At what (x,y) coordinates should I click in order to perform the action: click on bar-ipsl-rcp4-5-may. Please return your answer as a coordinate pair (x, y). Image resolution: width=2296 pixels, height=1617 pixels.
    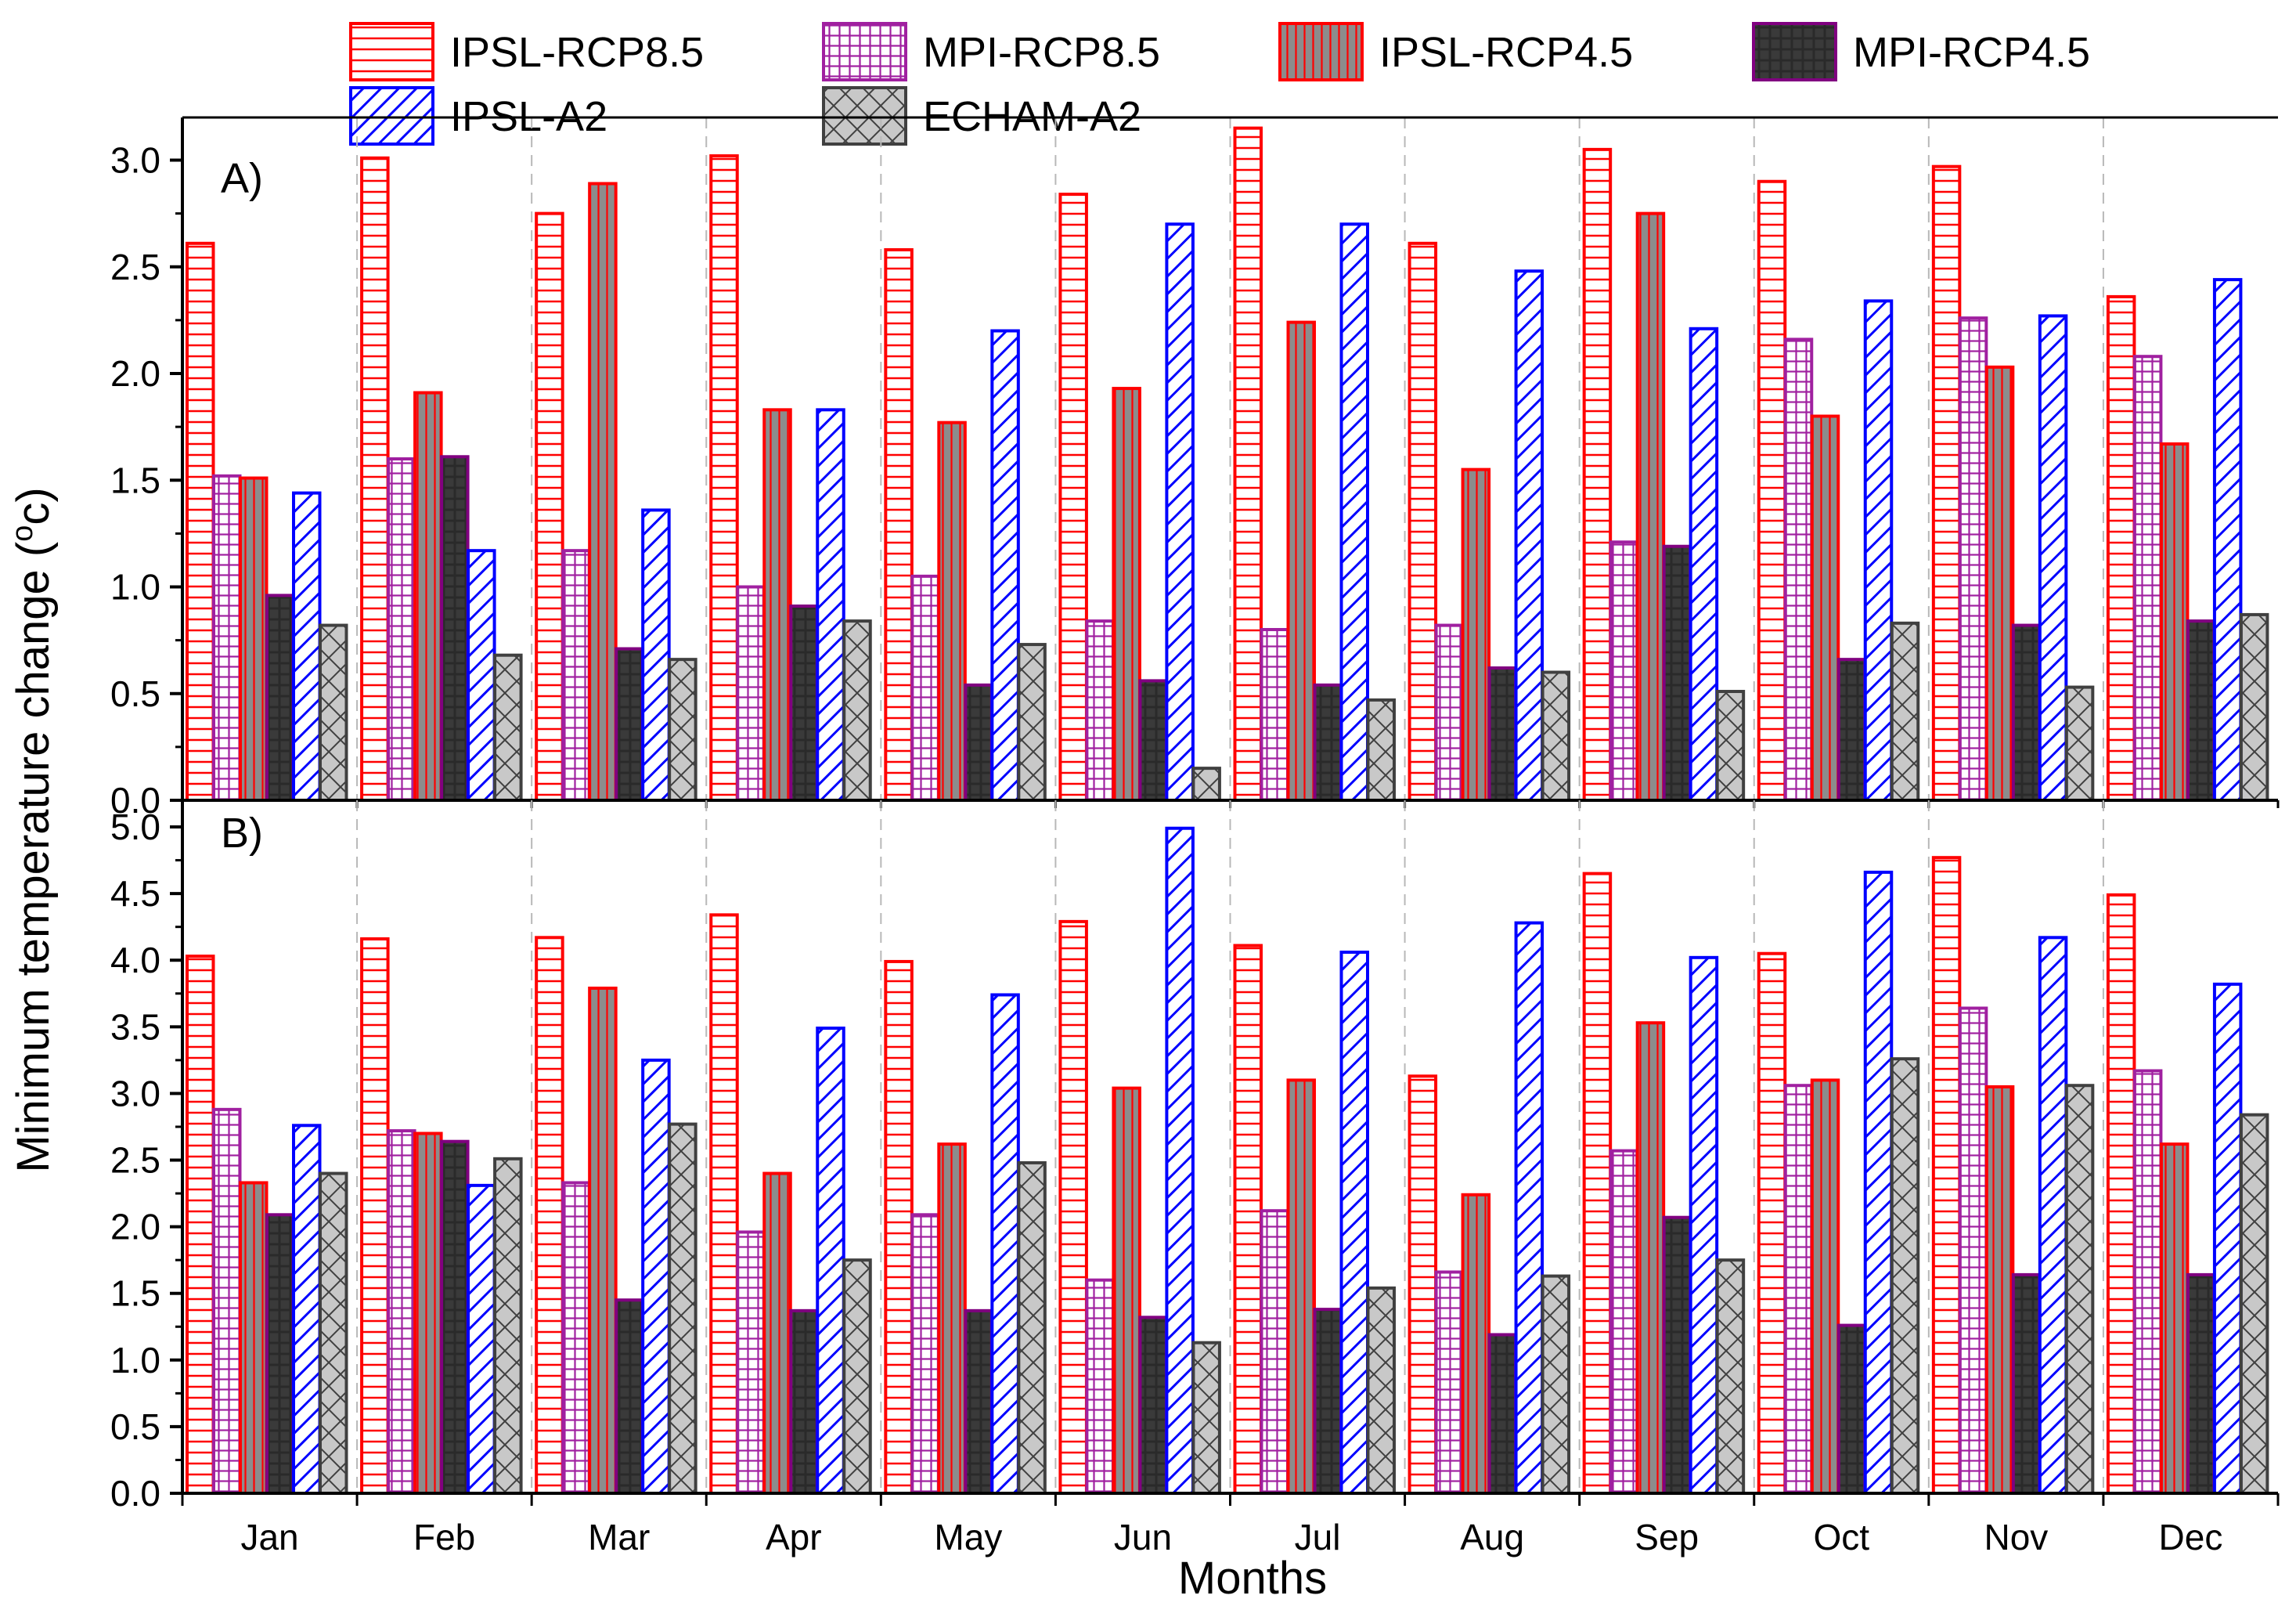
    Looking at the image, I should click on (952, 611).